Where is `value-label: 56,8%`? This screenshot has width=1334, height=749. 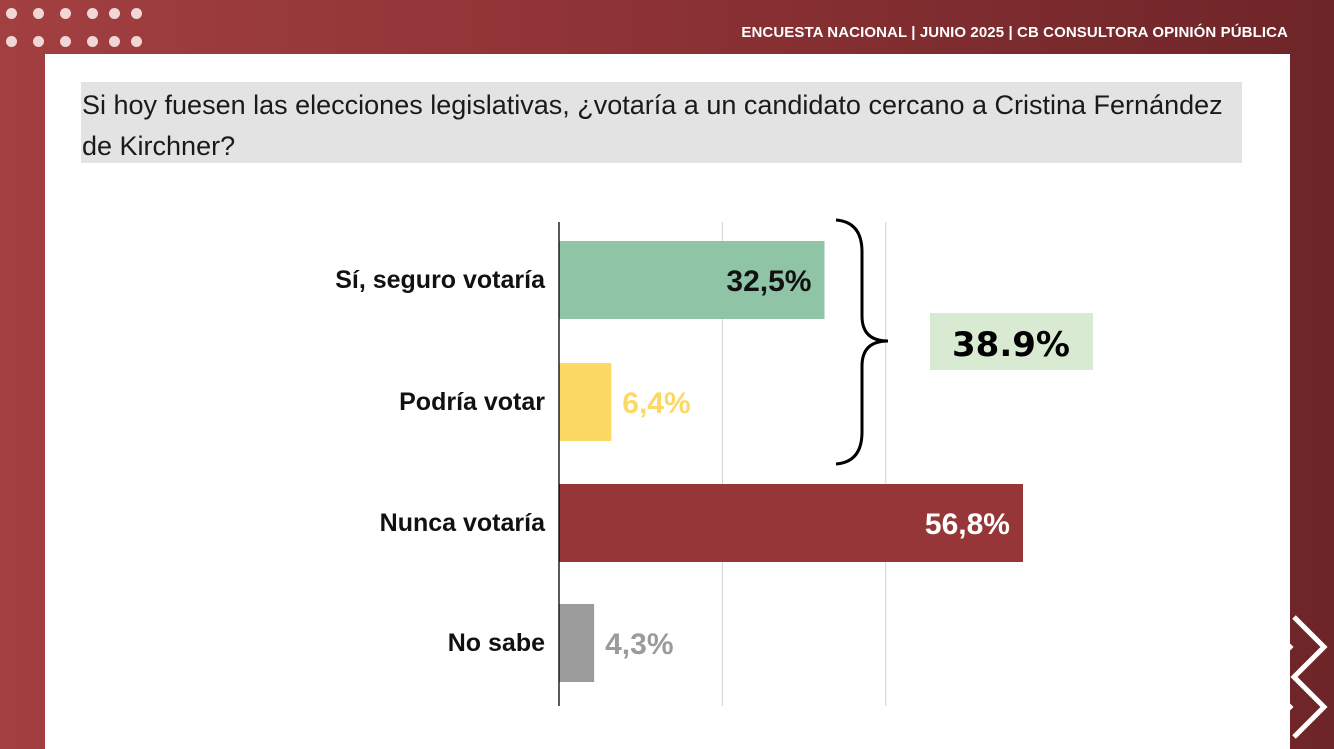
value-label: 56,8% is located at coordinates (967, 524).